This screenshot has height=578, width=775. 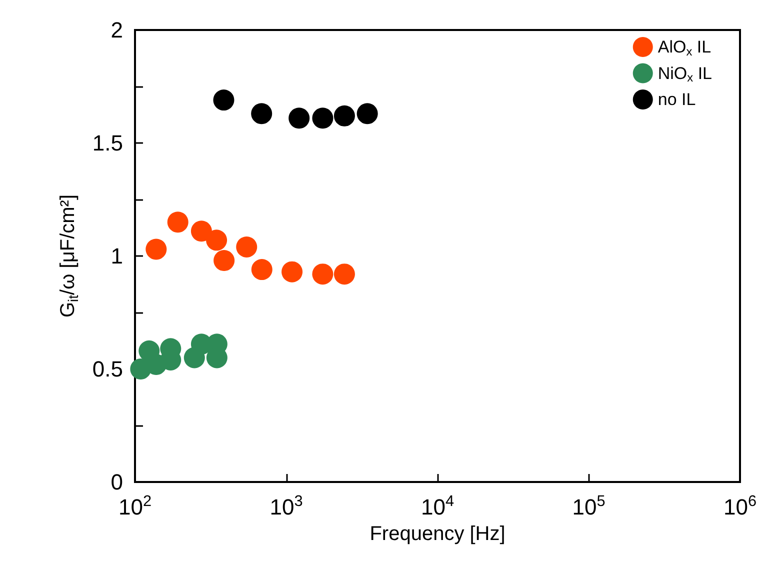 What do you see at coordinates (116, 256) in the screenshot?
I see `y-tick-label: 1` at bounding box center [116, 256].